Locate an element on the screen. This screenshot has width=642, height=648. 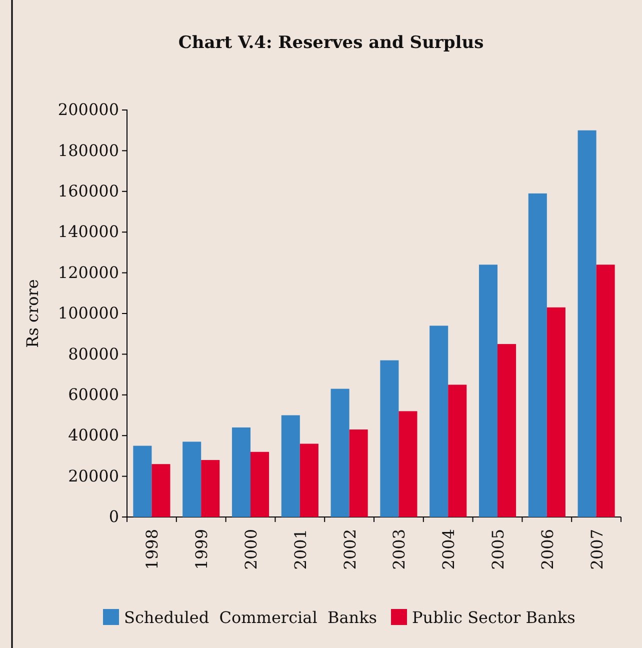
y-tick-label: 0 is located at coordinates (113, 516).